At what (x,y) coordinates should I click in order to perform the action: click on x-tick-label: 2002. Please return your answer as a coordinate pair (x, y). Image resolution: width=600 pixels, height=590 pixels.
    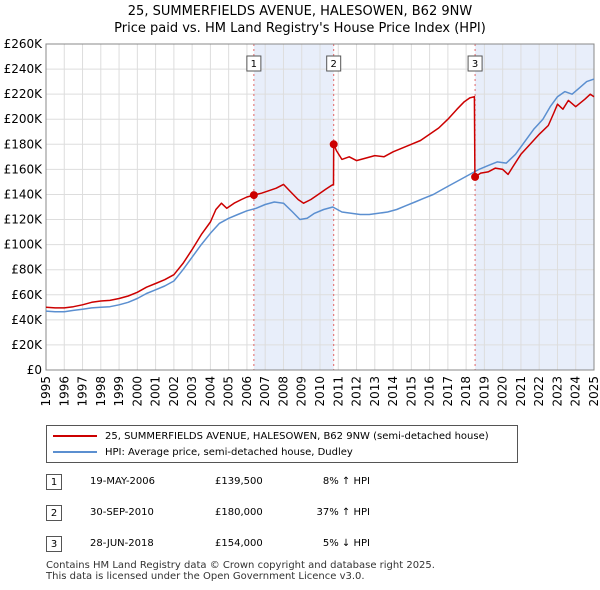
    Looking at the image, I should click on (174, 391).